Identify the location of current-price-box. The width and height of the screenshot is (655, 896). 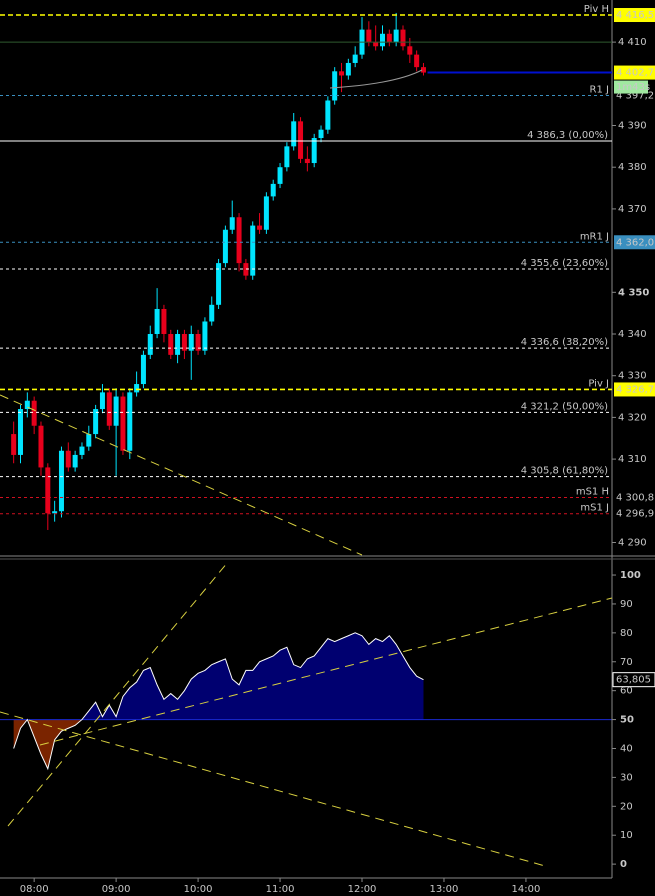
(634, 72).